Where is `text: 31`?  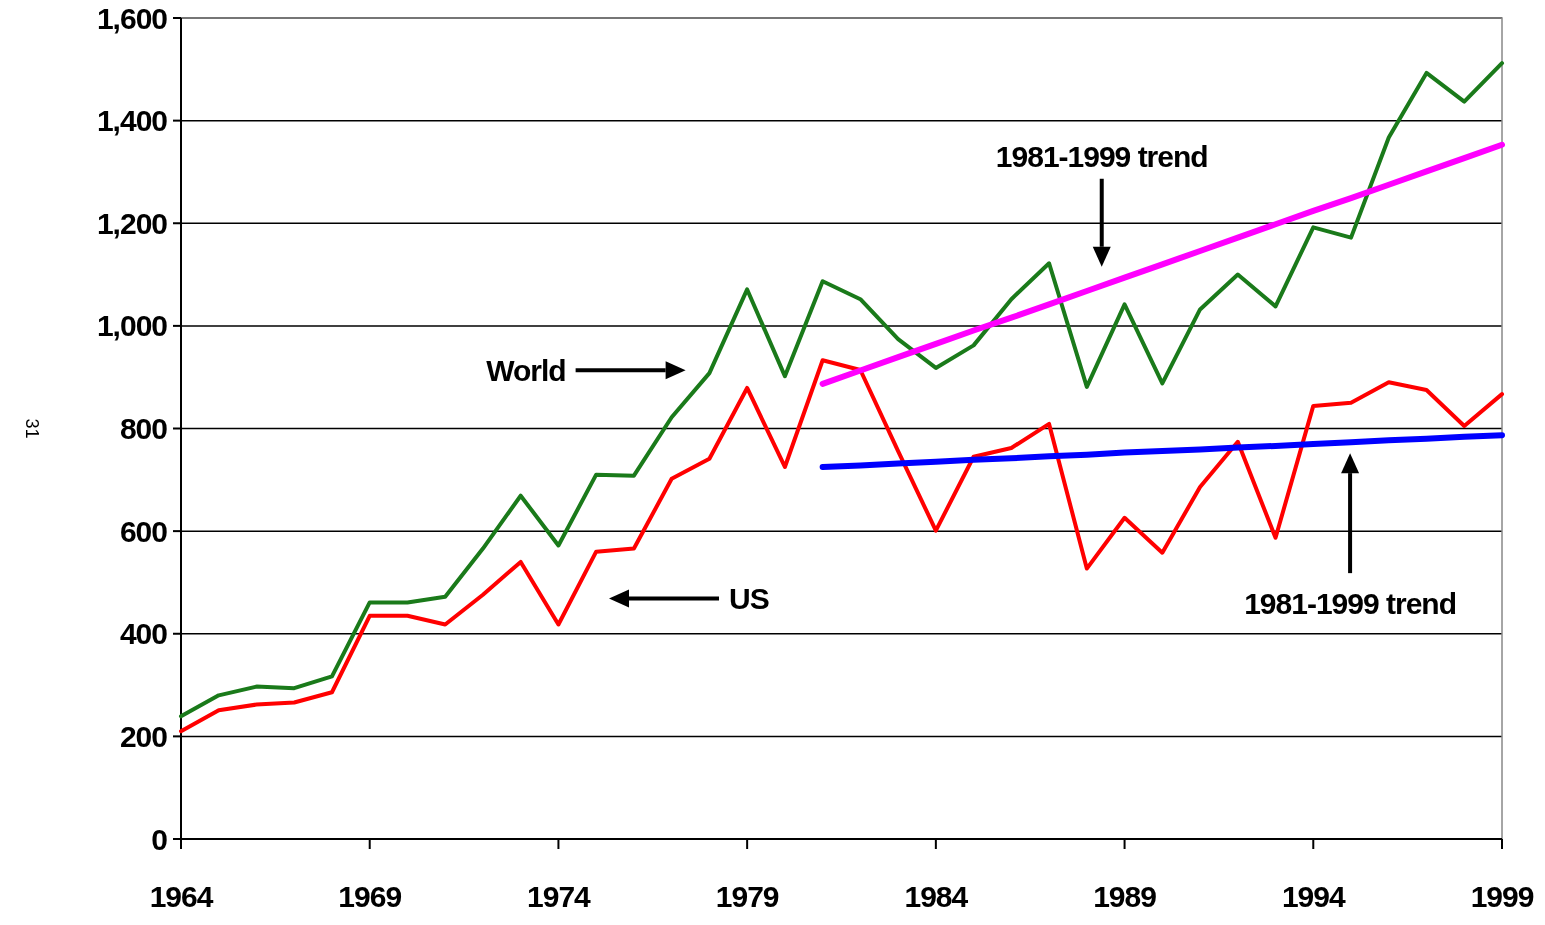
text: 31 is located at coordinates (32, 428).